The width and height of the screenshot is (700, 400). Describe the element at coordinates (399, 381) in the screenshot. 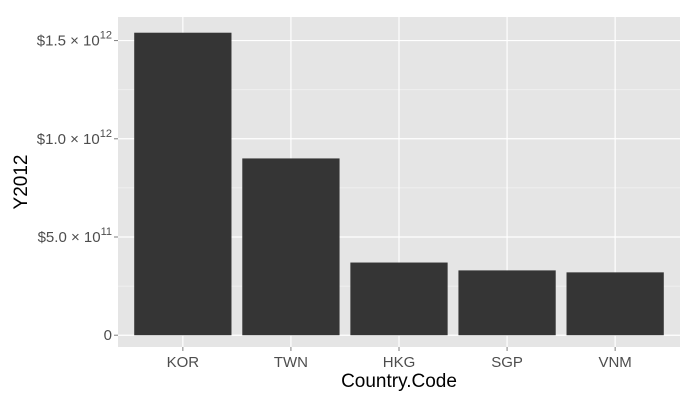

I see `x-axis-title: Country.Code` at that location.